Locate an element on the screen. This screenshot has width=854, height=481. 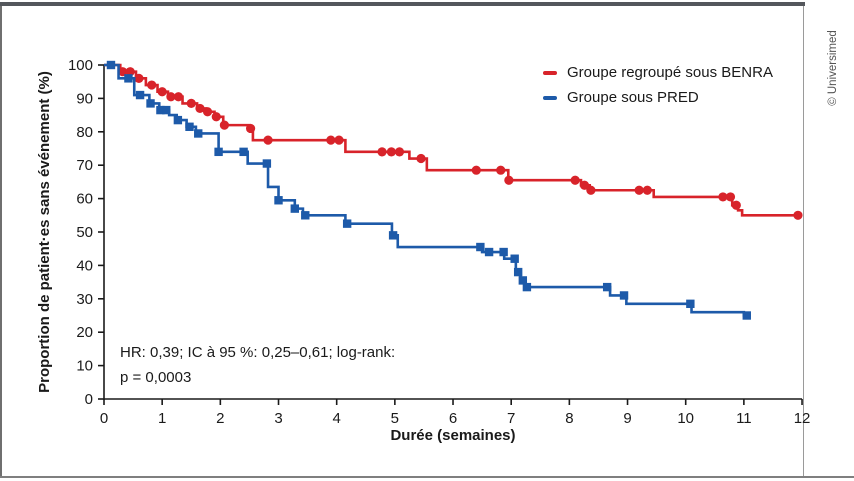
svg-text: 90 is located at coordinates (84, 98).